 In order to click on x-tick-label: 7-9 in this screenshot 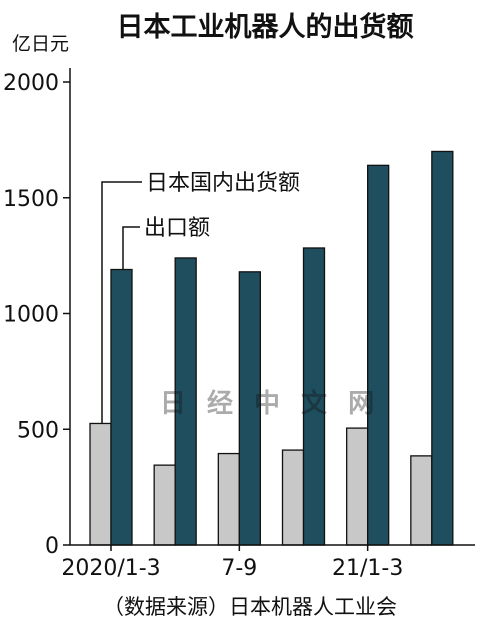, I will do `click(239, 568)`.